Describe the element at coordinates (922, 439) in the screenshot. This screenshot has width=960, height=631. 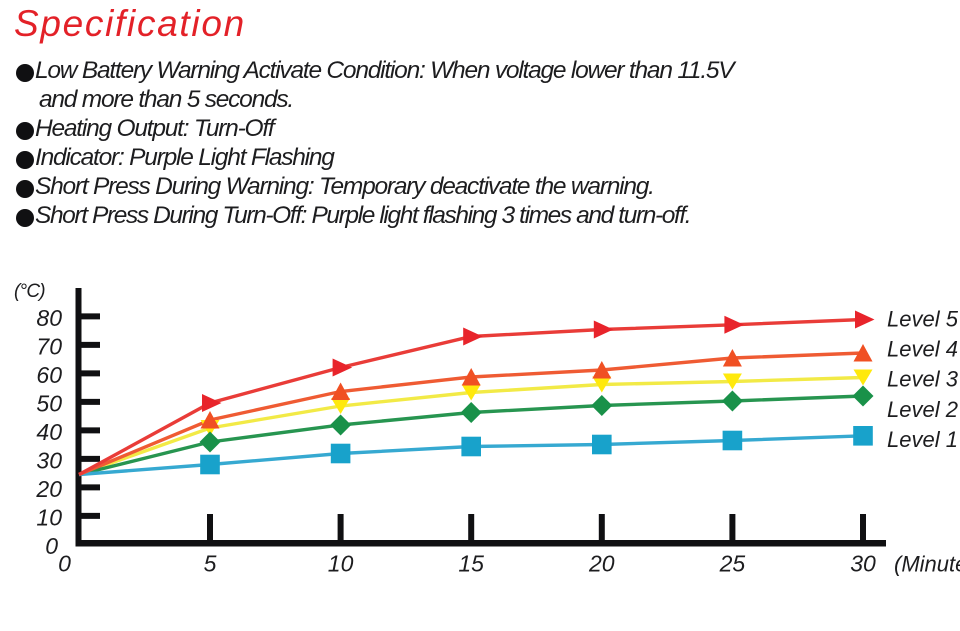
I see `svg-text: Level 1` at that location.